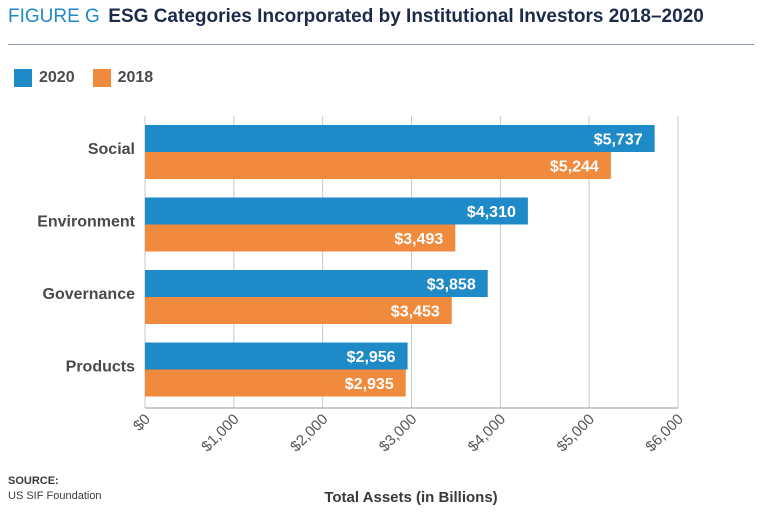 This screenshot has width=763, height=516. What do you see at coordinates (487, 433) in the screenshot?
I see `x-tick-label-4: $4,000` at bounding box center [487, 433].